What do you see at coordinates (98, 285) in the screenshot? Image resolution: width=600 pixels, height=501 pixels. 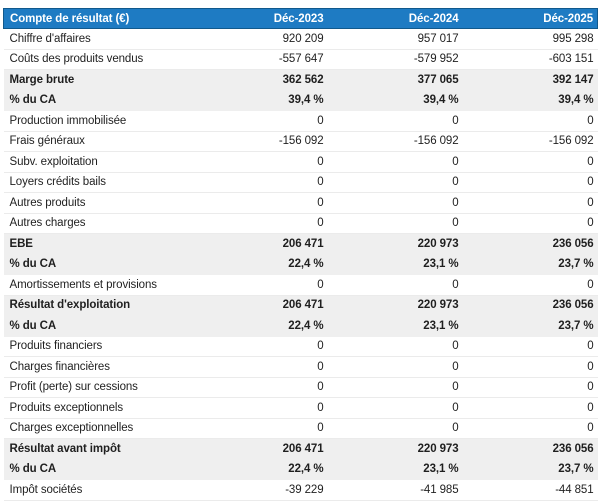 I see `row-label: Amortissements et provisions` at bounding box center [98, 285].